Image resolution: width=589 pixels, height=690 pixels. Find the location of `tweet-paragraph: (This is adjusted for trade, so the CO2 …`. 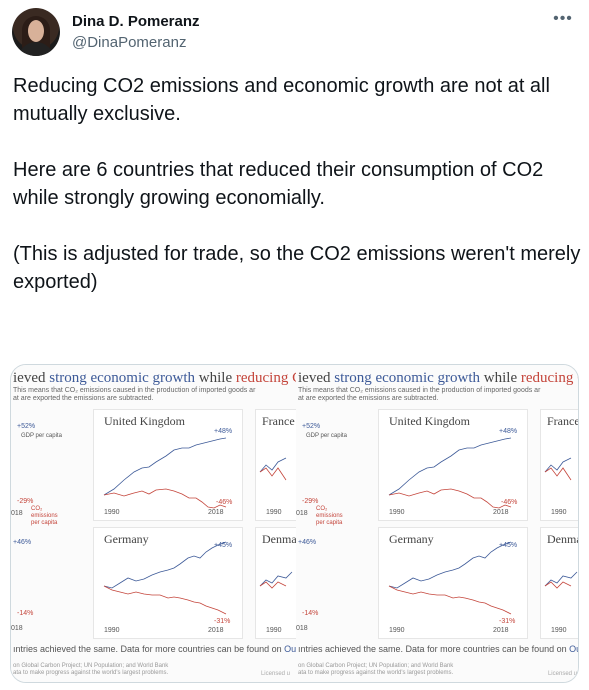

tweet-paragraph: (This is adjusted for trade, so the CO2 … is located at coordinates (297, 268).